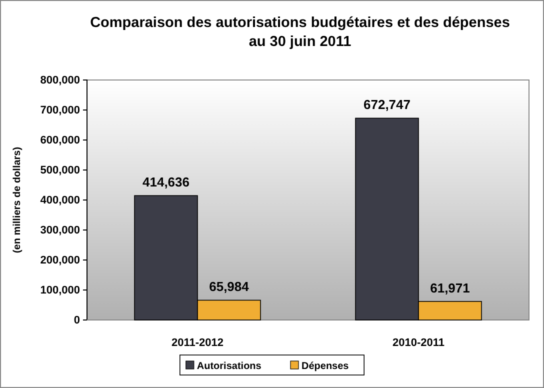 Image resolution: width=544 pixels, height=388 pixels. I want to click on y-axis-title: (en milliers de dollars), so click(17, 200).